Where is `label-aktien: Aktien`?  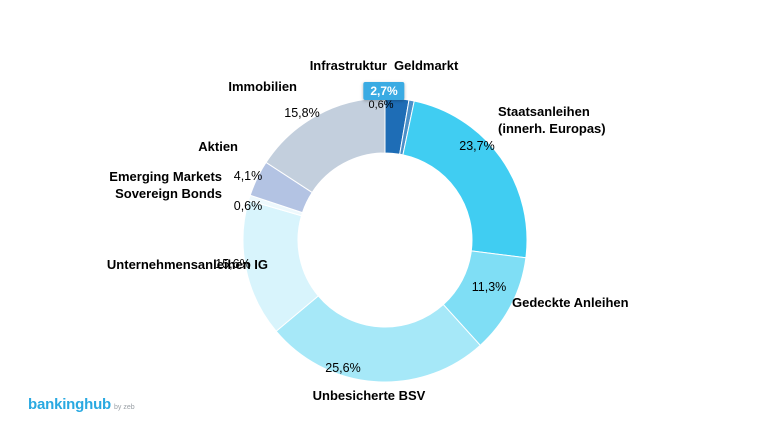 label-aktien: Aktien is located at coordinates (218, 146).